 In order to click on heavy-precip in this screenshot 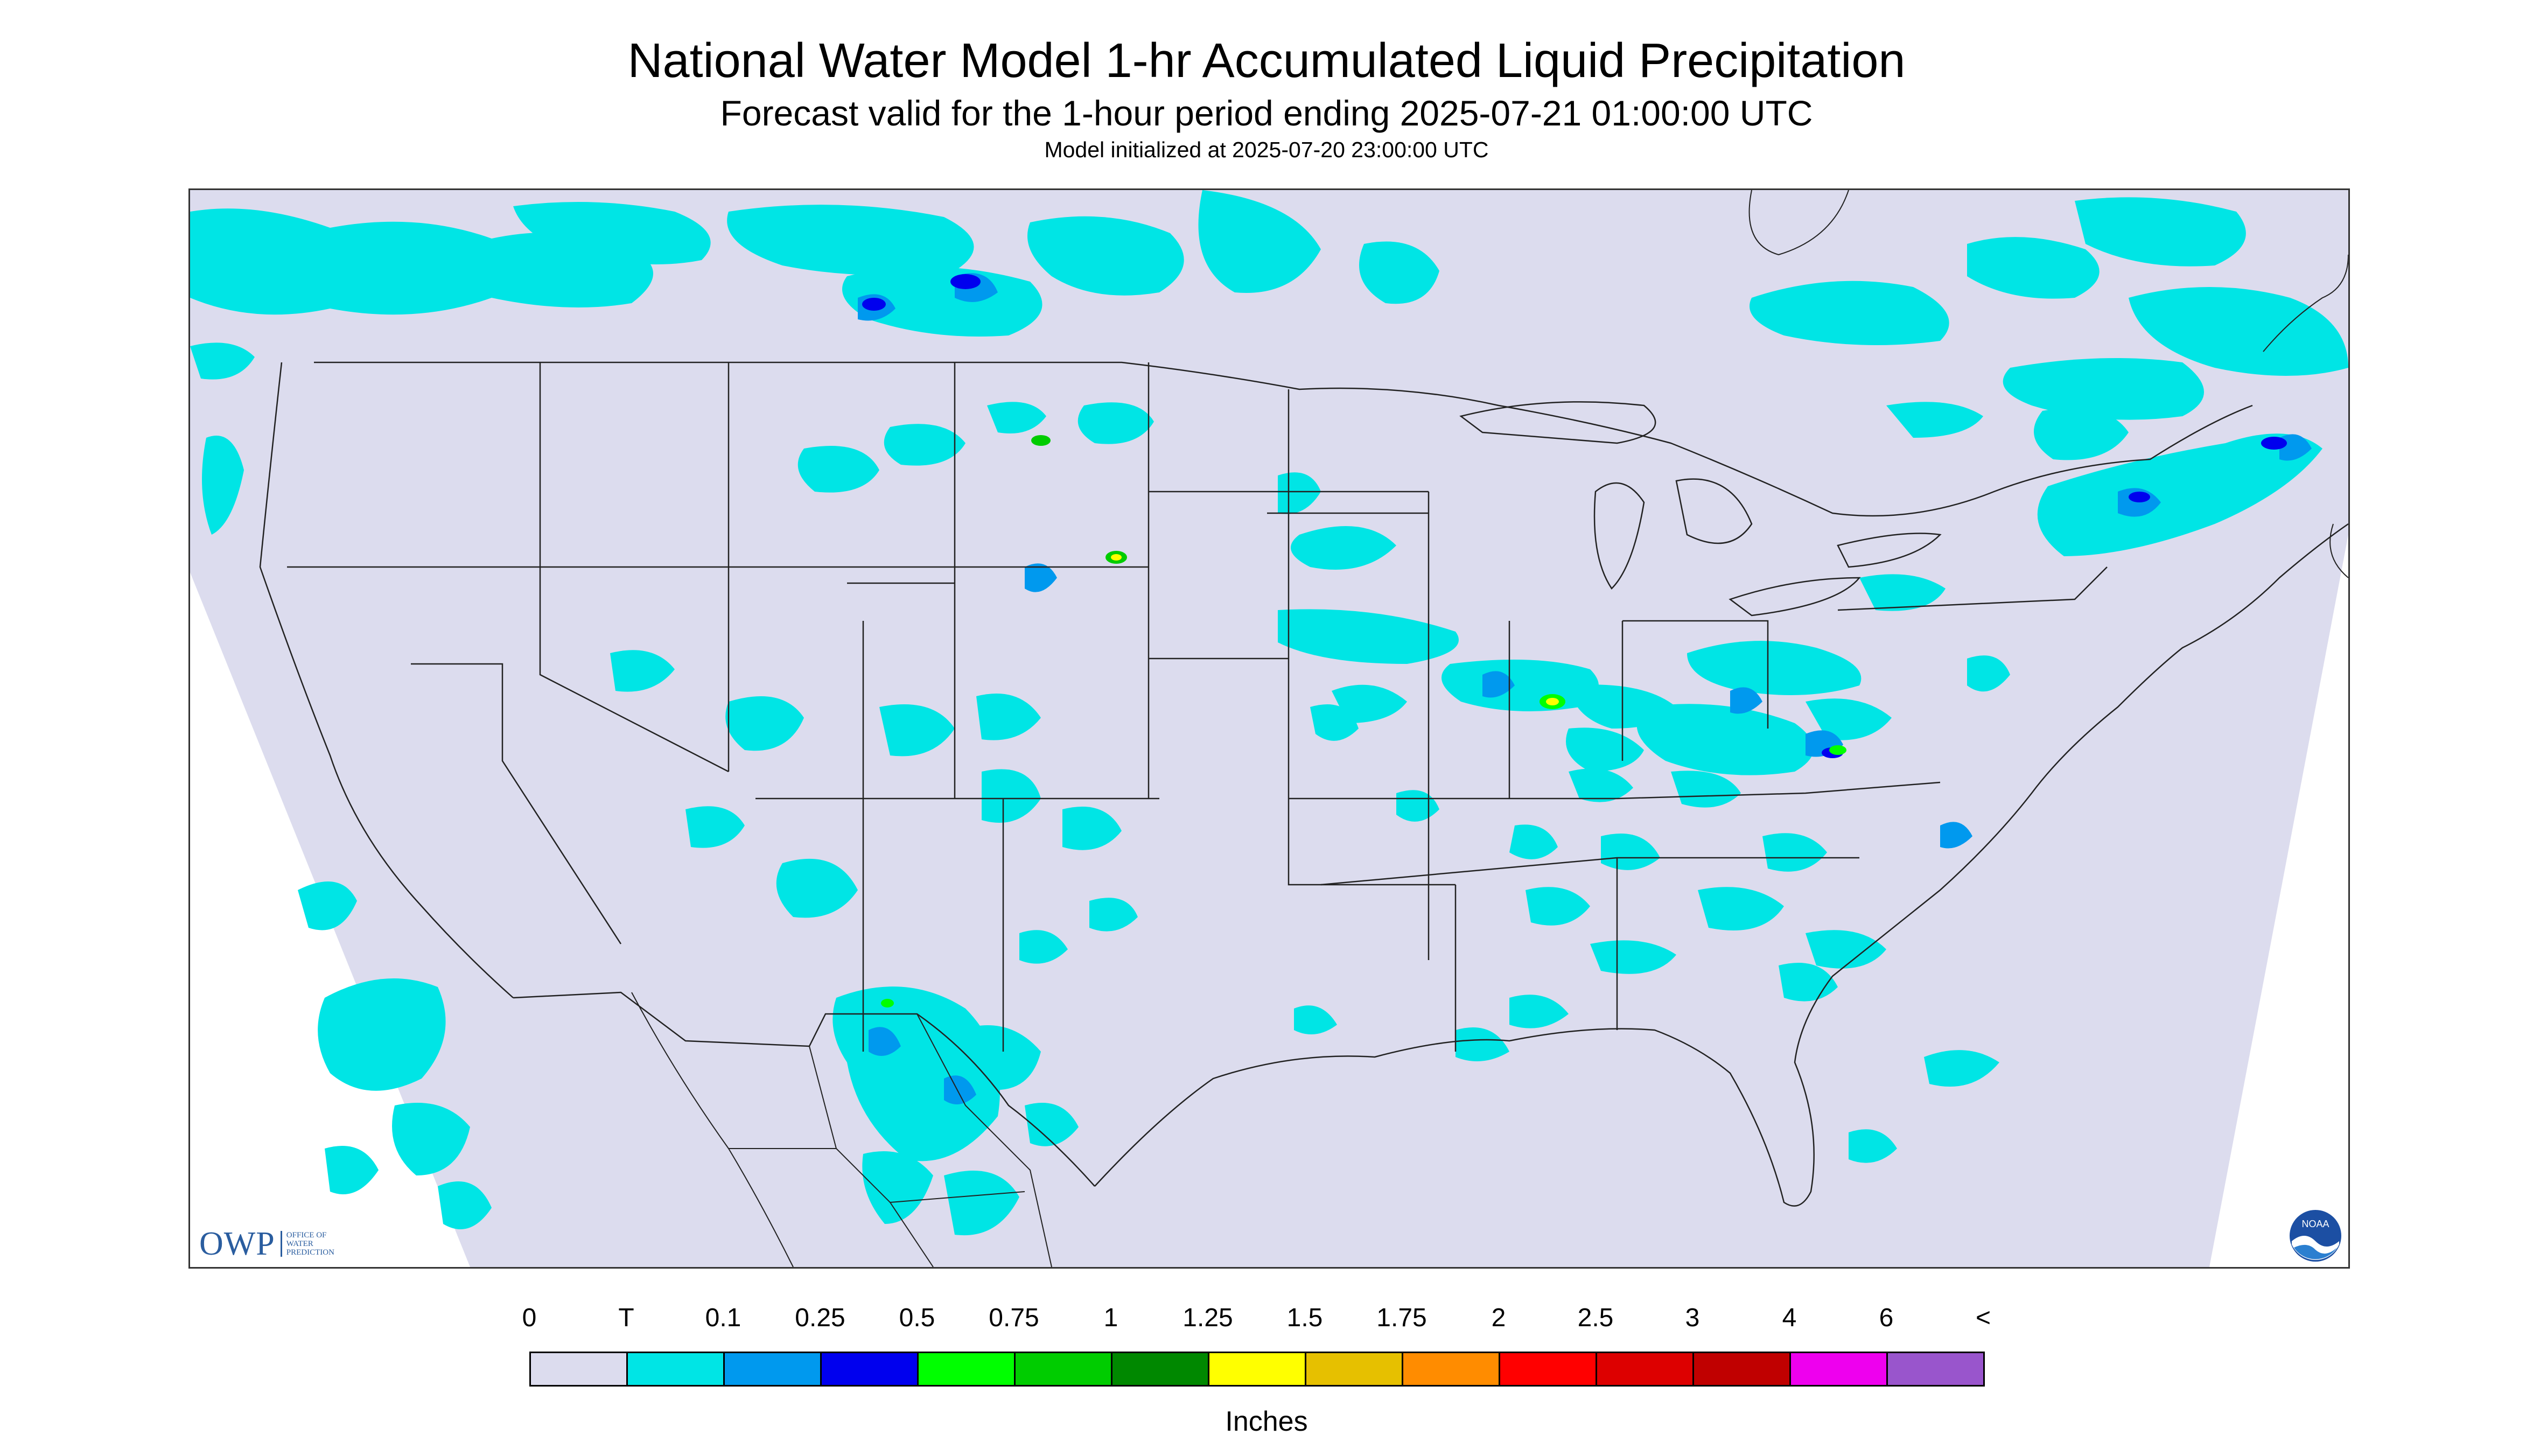, I will do `click(1363, 721)`.